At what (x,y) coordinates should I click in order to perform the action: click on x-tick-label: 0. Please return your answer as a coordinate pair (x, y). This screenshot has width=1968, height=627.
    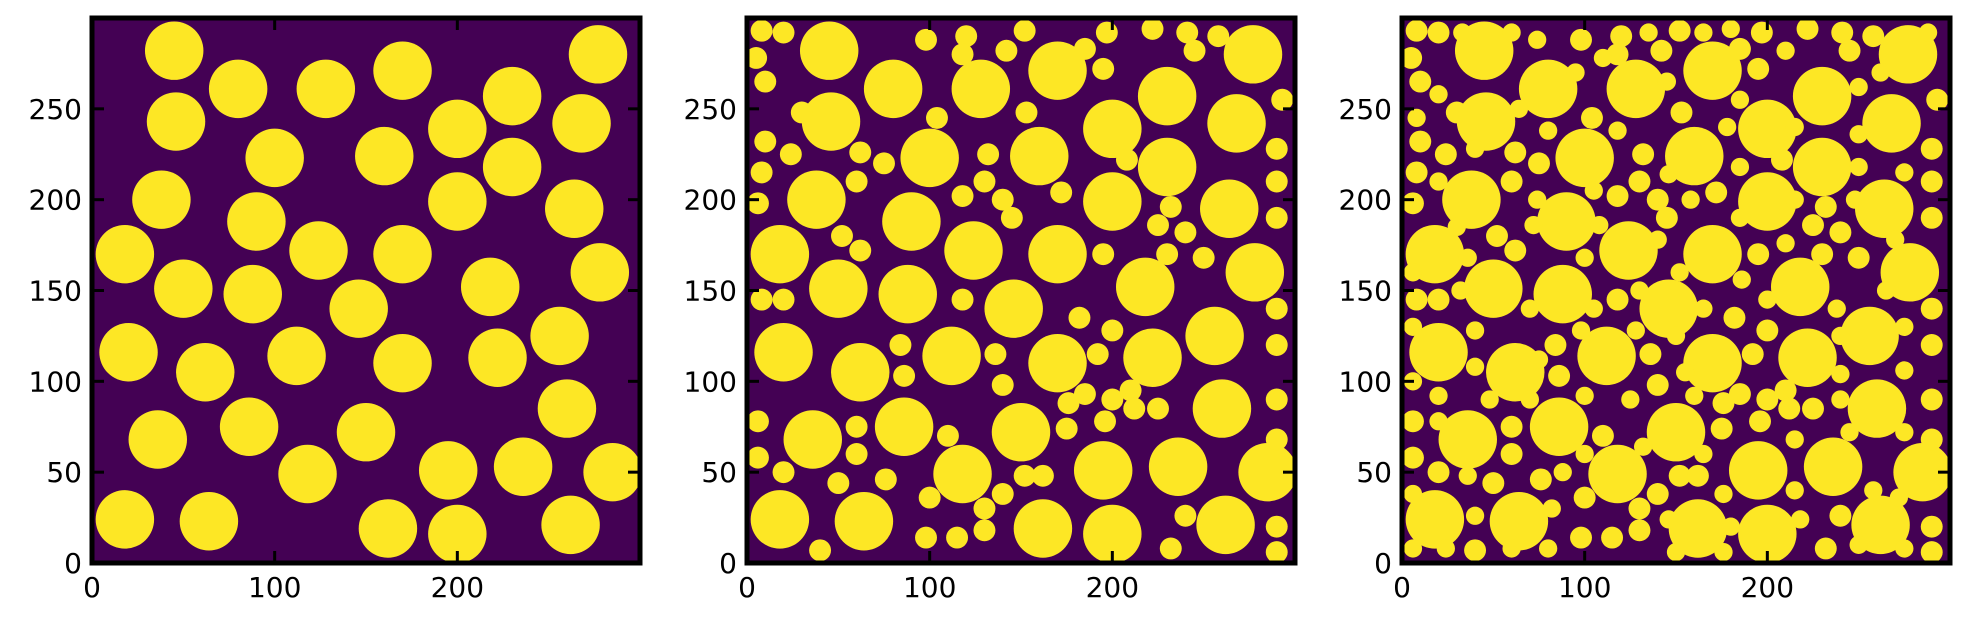
    Looking at the image, I should click on (747, 587).